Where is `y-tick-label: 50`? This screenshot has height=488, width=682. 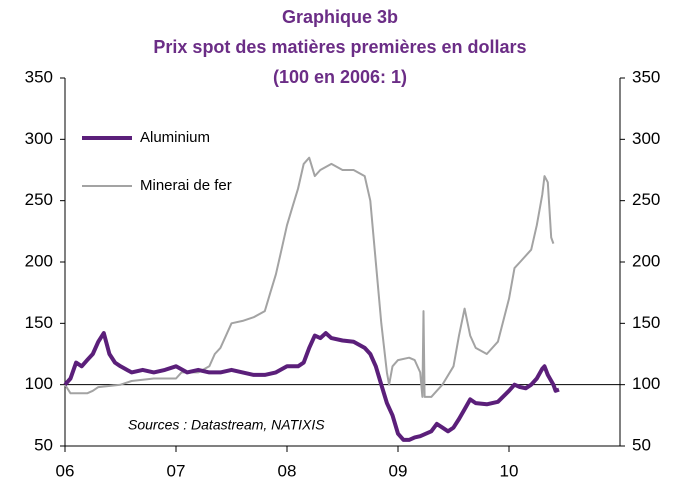 y-tick-label: 50 is located at coordinates (43, 444).